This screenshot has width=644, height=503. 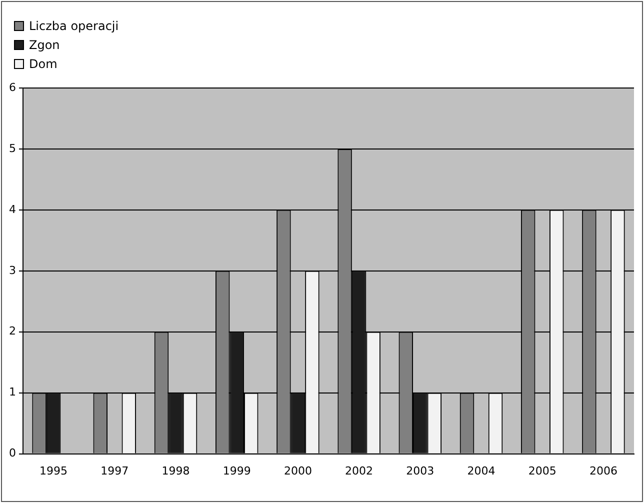 What do you see at coordinates (12, 87) in the screenshot?
I see `y-tick-label: 6` at bounding box center [12, 87].